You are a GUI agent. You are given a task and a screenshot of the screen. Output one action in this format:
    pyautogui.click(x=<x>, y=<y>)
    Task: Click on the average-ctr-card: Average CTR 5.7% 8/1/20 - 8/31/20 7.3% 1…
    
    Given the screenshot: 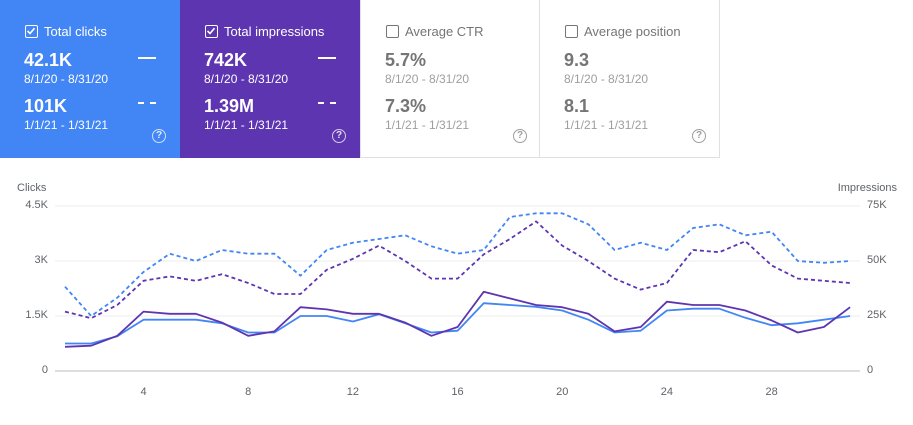 What is the action you would take?
    pyautogui.click(x=450, y=79)
    